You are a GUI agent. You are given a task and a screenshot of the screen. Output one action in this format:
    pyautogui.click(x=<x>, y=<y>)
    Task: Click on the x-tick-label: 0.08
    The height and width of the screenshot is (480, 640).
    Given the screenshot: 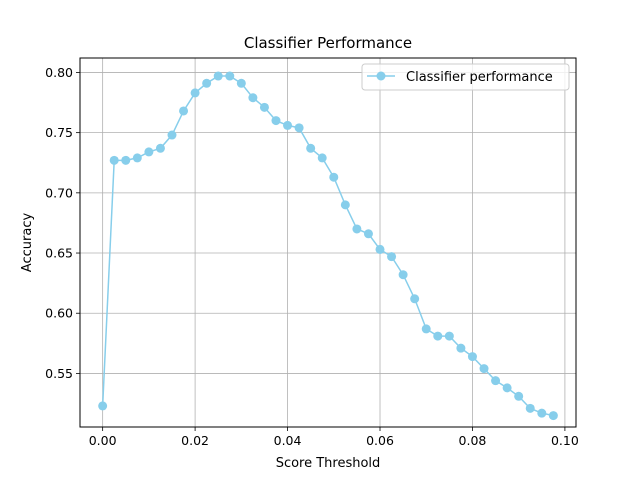 What is the action you would take?
    pyautogui.click(x=473, y=440)
    